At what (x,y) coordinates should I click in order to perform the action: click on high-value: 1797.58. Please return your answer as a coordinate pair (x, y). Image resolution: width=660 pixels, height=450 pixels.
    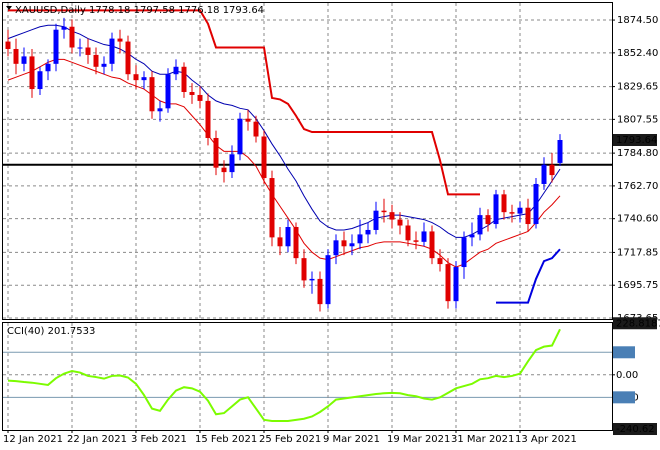
    Looking at the image, I should click on (154, 10).